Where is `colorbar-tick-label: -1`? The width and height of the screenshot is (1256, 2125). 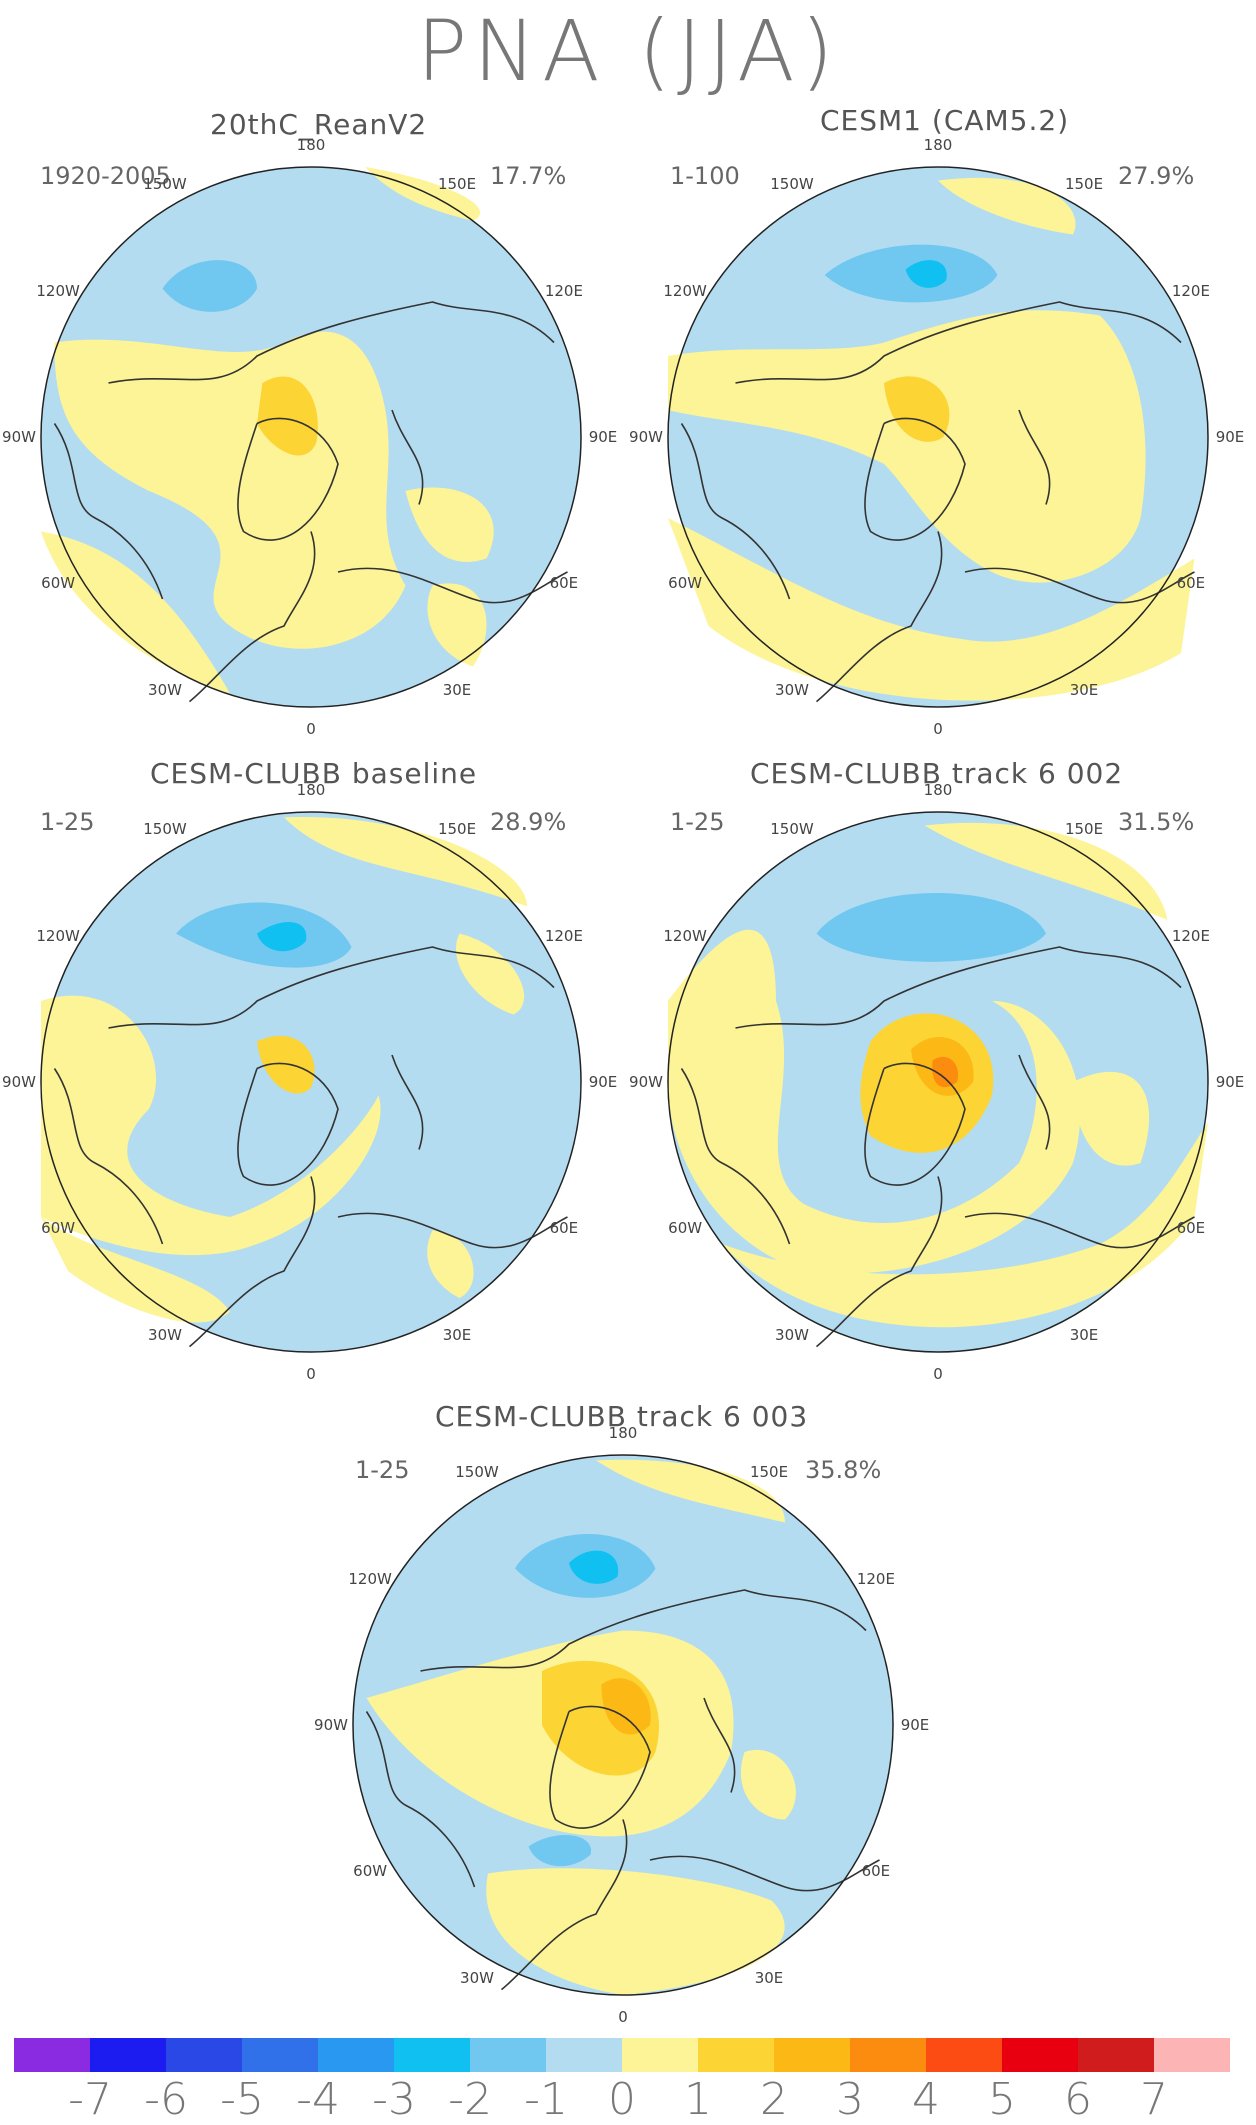
colorbar-tick-label: -1 is located at coordinates (546, 2099).